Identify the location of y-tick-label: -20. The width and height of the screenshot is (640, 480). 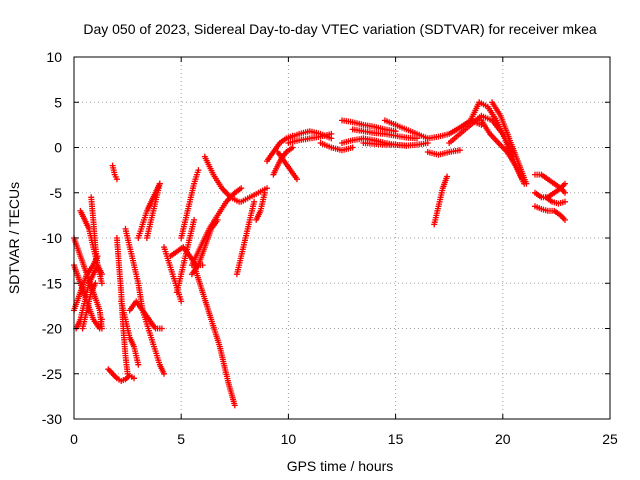
(52, 329).